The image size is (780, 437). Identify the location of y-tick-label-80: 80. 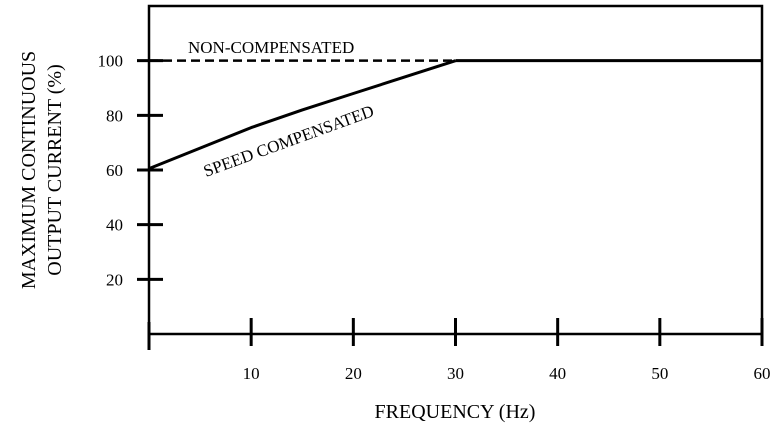
(114, 115).